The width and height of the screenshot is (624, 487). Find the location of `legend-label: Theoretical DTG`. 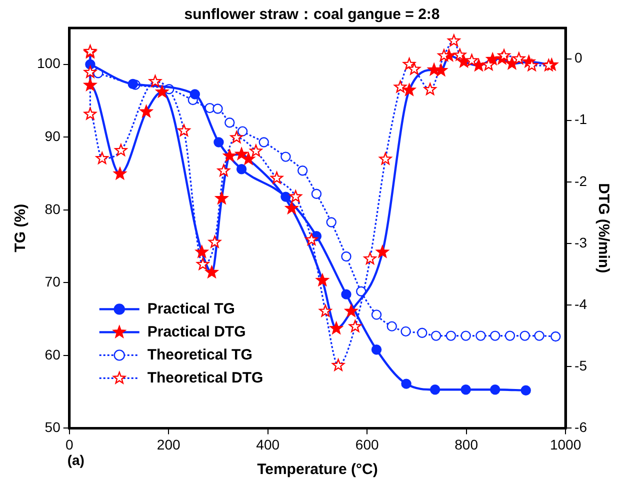

legend-label: Theoretical DTG is located at coordinates (205, 377).